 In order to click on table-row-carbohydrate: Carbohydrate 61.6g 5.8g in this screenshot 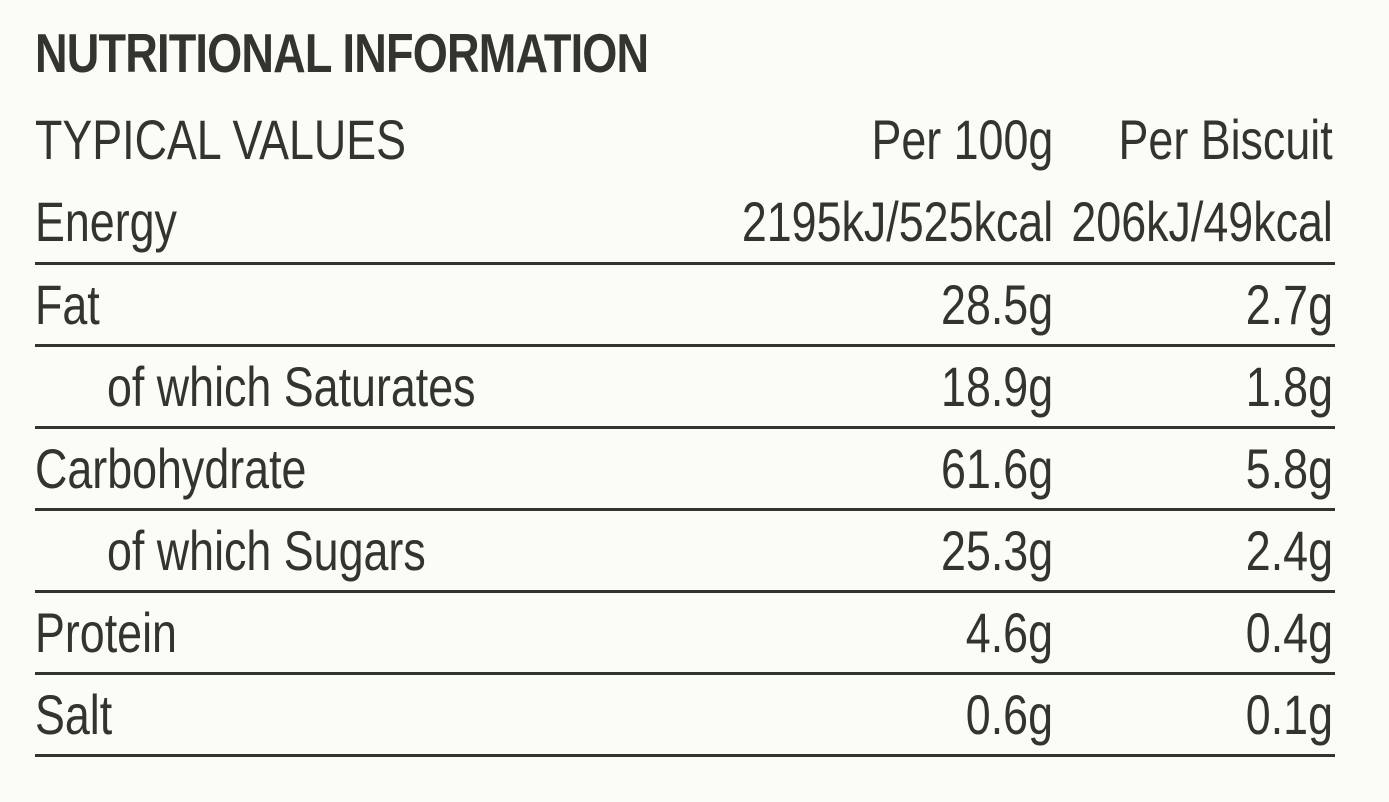, I will do `click(685, 470)`.